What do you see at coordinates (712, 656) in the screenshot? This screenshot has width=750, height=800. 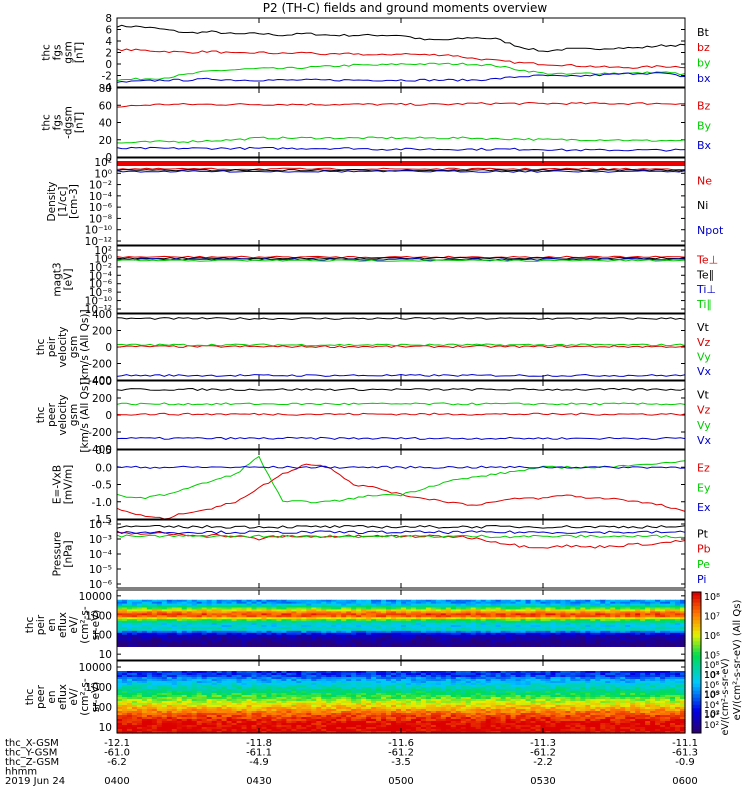 I see `colorbar-tick-3: 10⁵` at bounding box center [712, 656].